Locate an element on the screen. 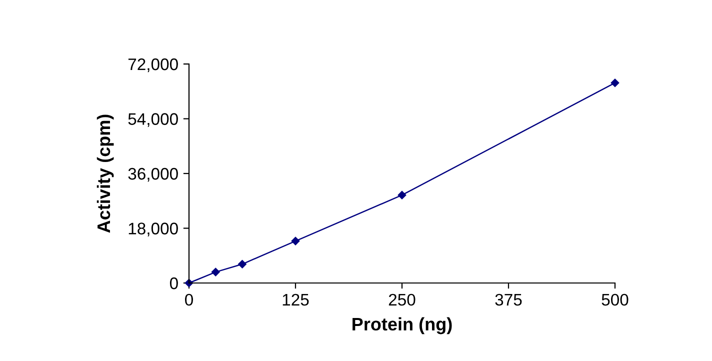  x-tick-label: 125 is located at coordinates (295, 300).